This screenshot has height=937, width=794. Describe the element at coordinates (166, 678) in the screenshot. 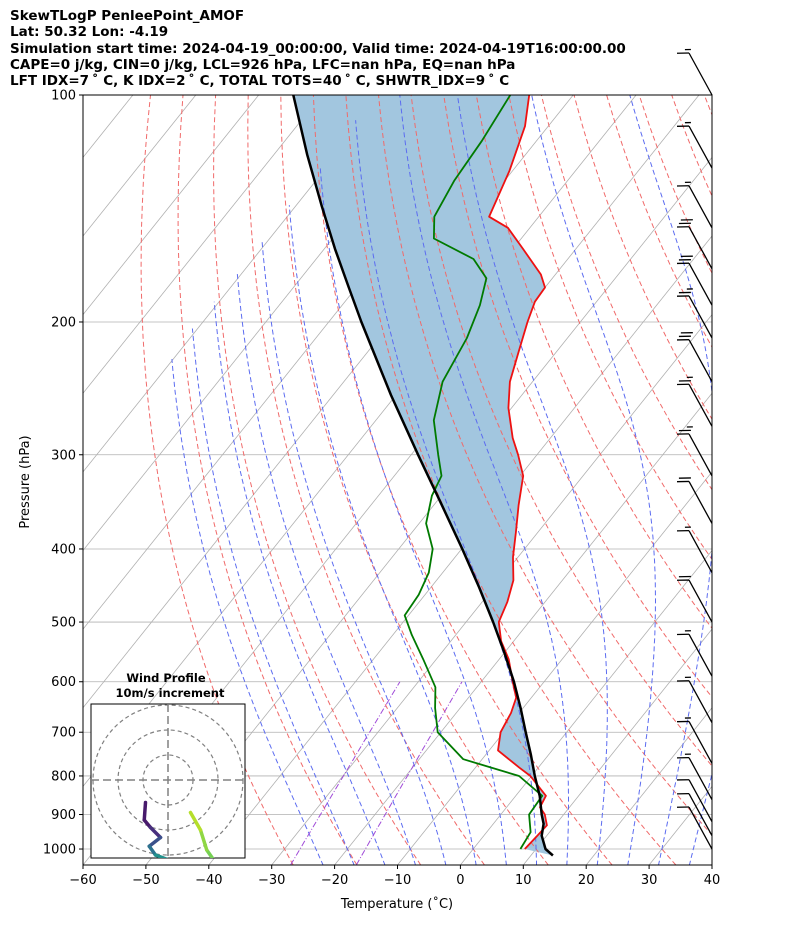

I see `inset-title: Wind Profile` at that location.